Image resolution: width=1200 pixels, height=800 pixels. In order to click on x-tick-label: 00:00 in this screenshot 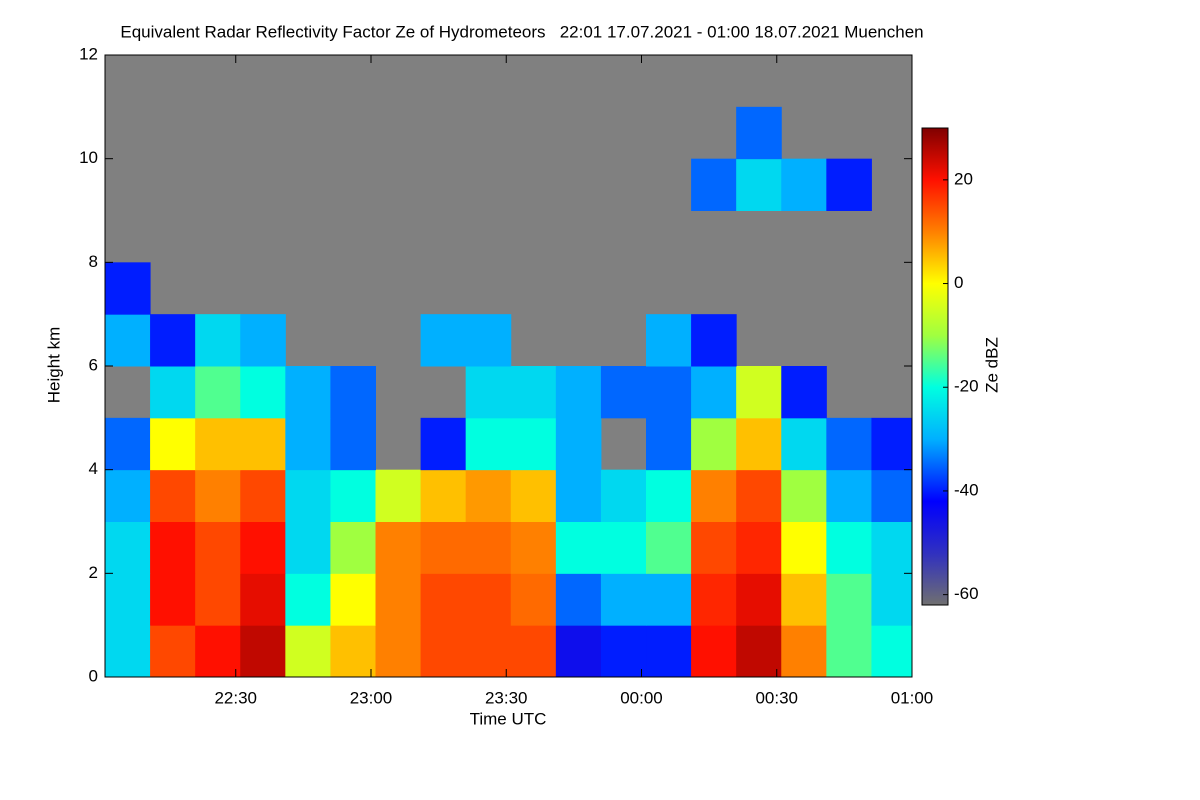, I will do `click(641, 697)`.